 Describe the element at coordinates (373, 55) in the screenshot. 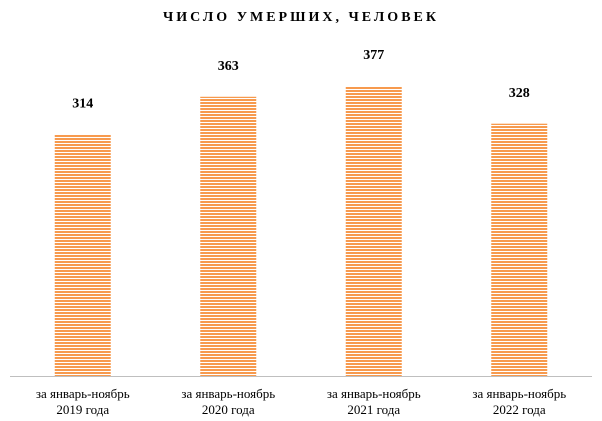

I see `value-label: 377` at that location.